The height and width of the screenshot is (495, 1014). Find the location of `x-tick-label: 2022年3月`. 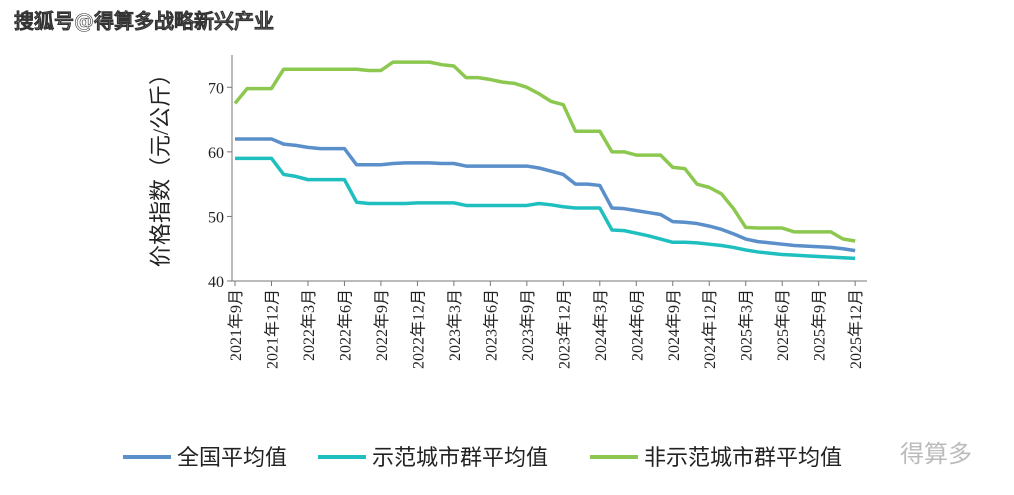

x-tick-label: 2022年3月 is located at coordinates (309, 325).